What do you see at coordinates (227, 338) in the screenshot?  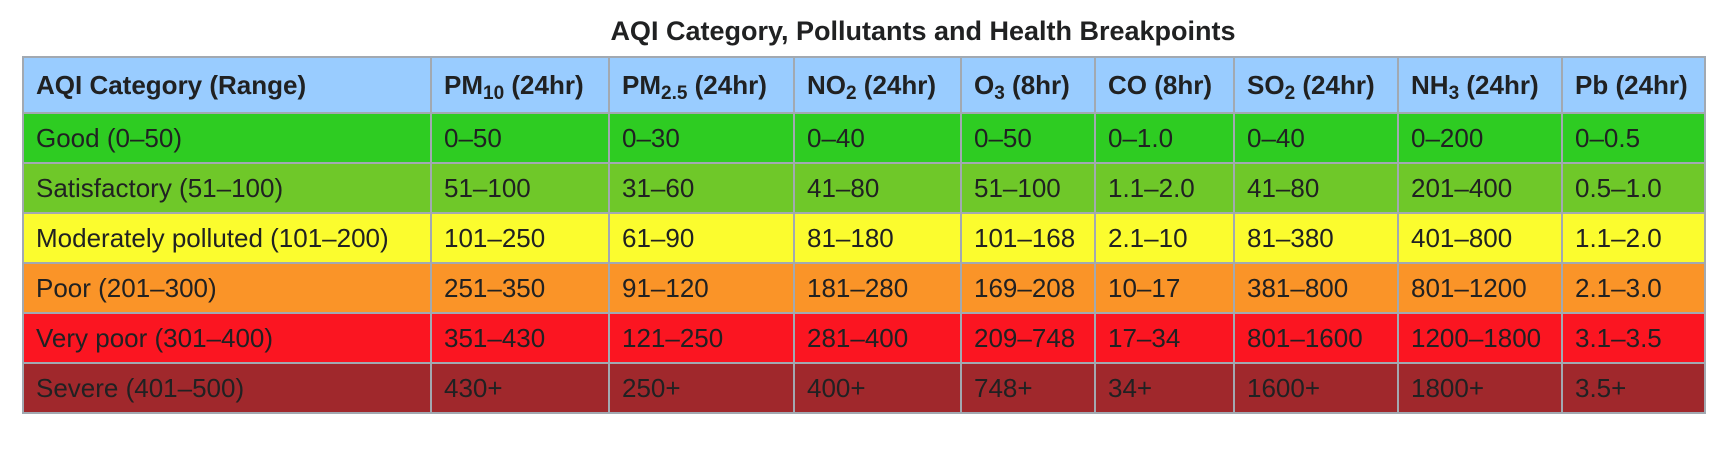 I see `aqi-category-cell: Very poor (301–400)` at bounding box center [227, 338].